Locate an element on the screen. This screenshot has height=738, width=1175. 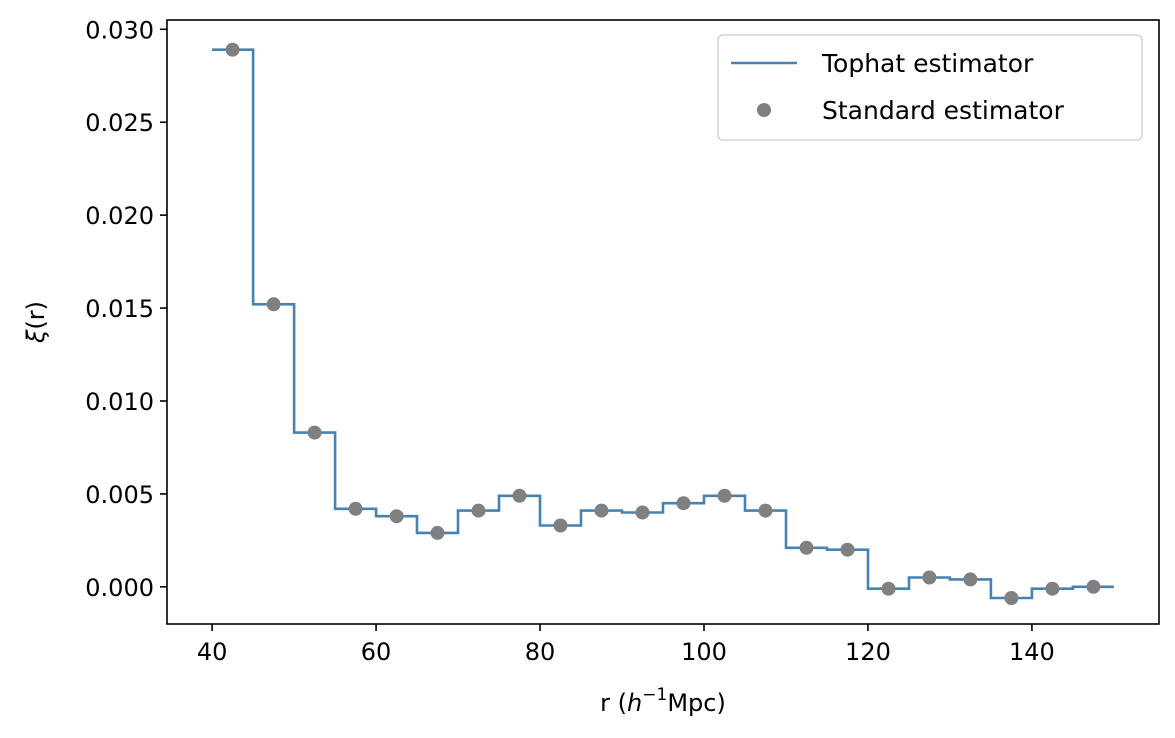
y-tick-label: 0.020 is located at coordinates (119, 216).